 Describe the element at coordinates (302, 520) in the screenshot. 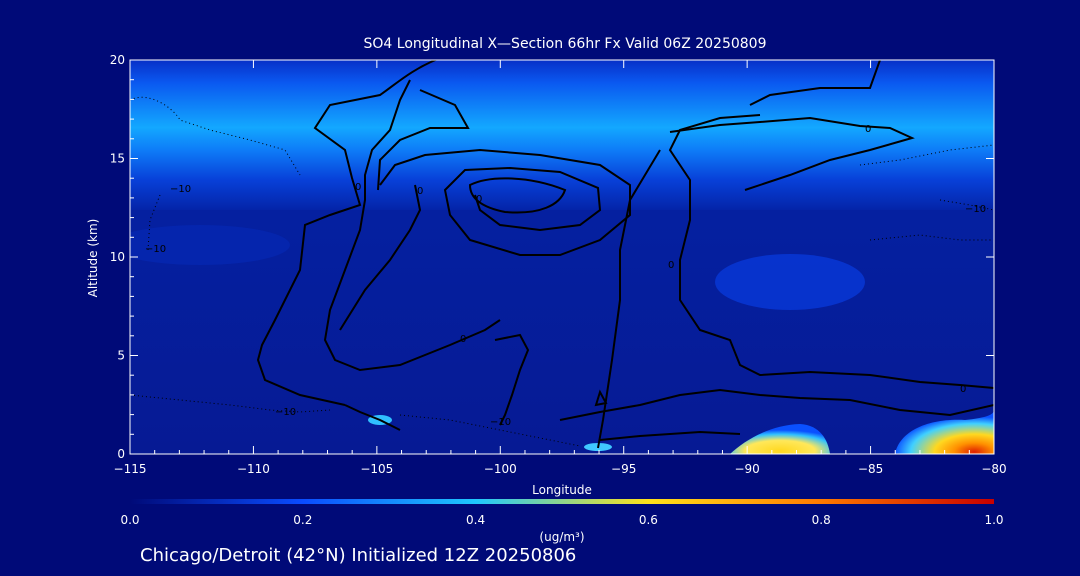

I see `colorbar-tick-label: 0.2` at that location.